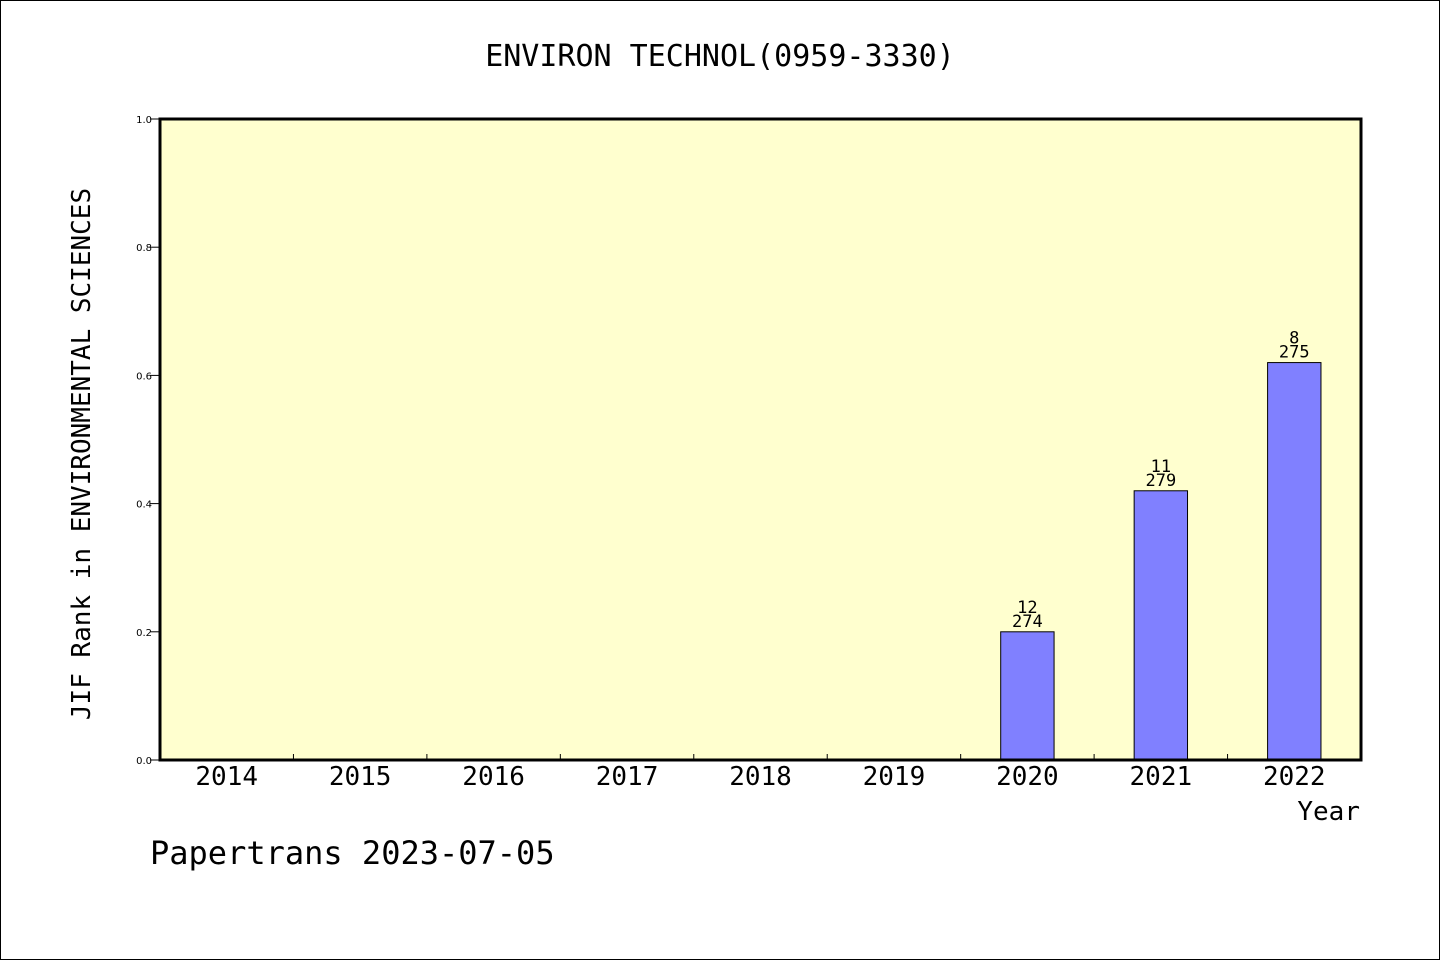 This screenshot has width=1440, height=960. I want to click on x-tick-label: 2015, so click(360, 777).